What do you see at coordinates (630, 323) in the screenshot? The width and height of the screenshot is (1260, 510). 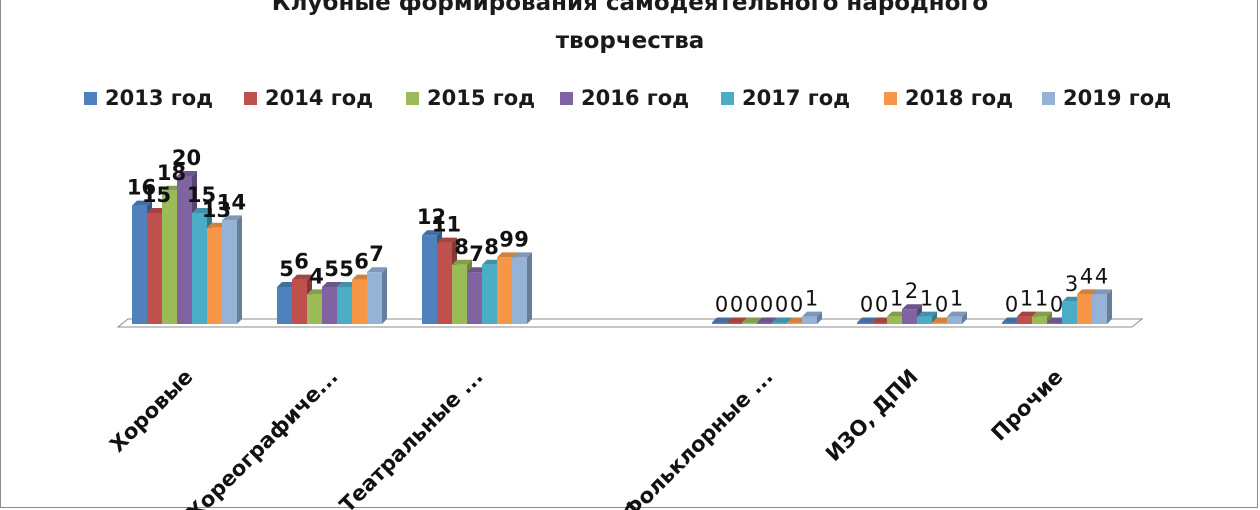 I see `chart-floor` at bounding box center [630, 323].